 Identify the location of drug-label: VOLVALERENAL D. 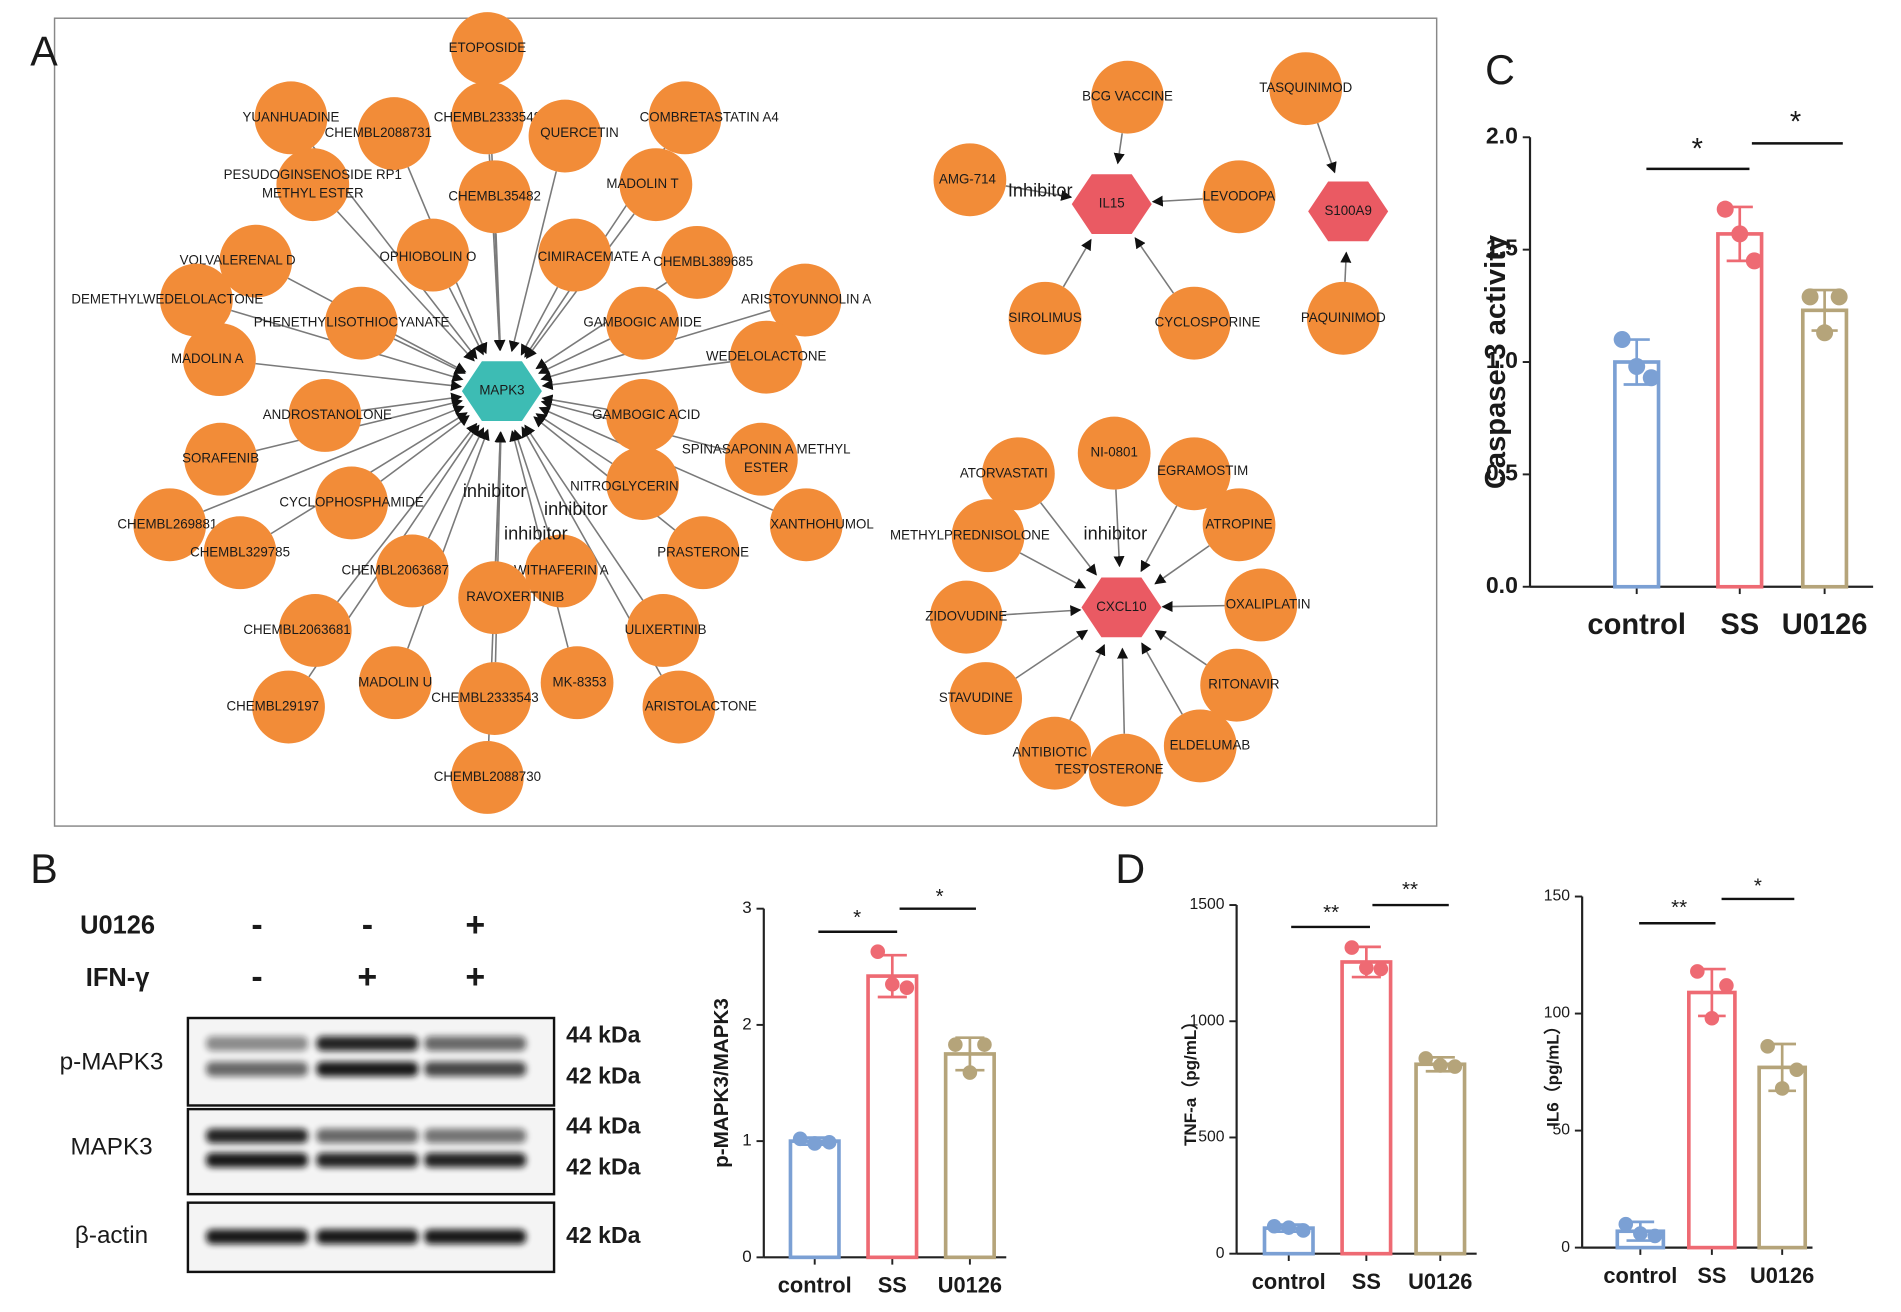
(238, 260).